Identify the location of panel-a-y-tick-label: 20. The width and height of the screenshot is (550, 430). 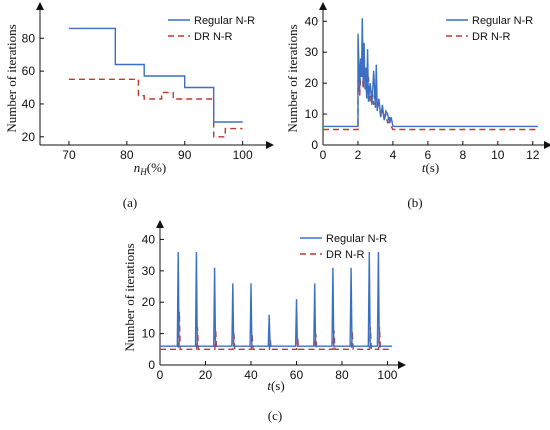
(29, 137).